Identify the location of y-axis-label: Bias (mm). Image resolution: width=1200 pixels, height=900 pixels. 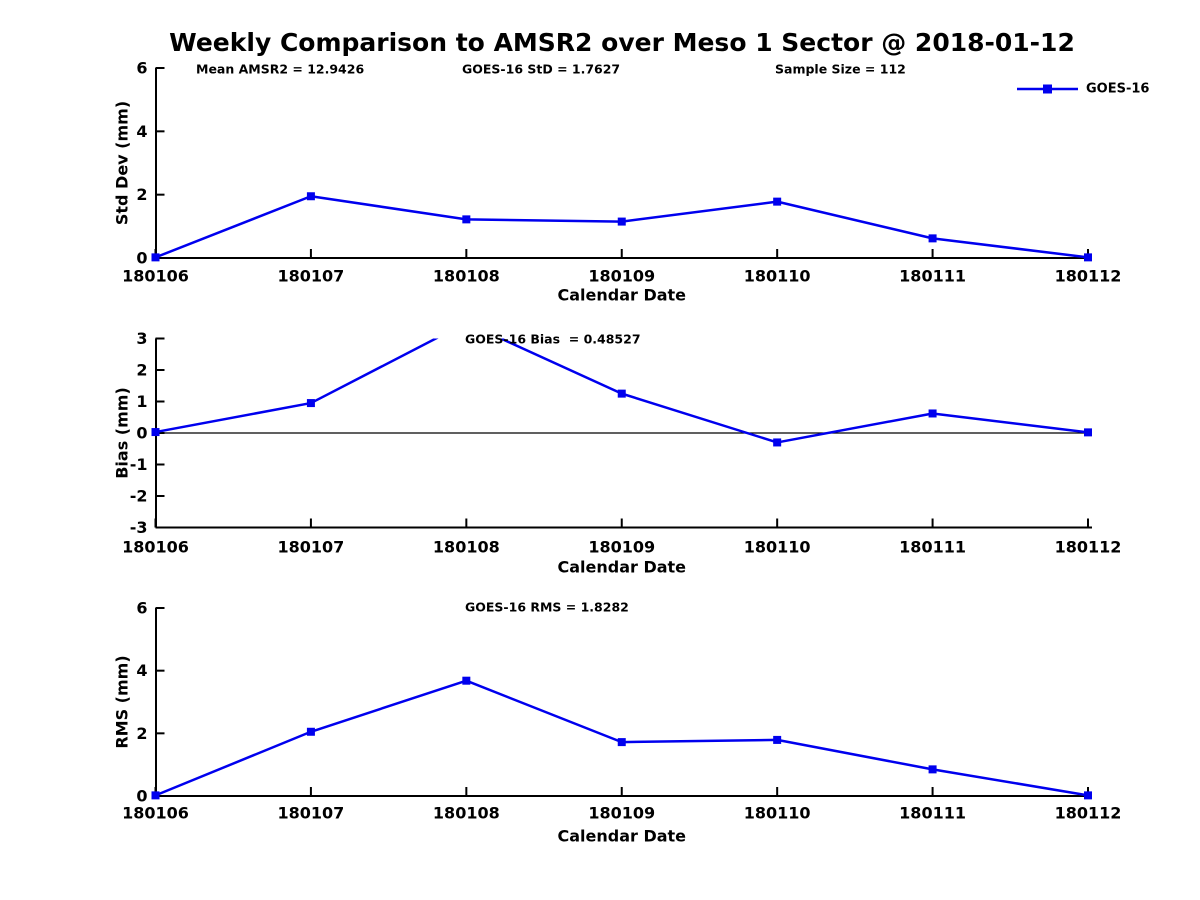
(122, 433).